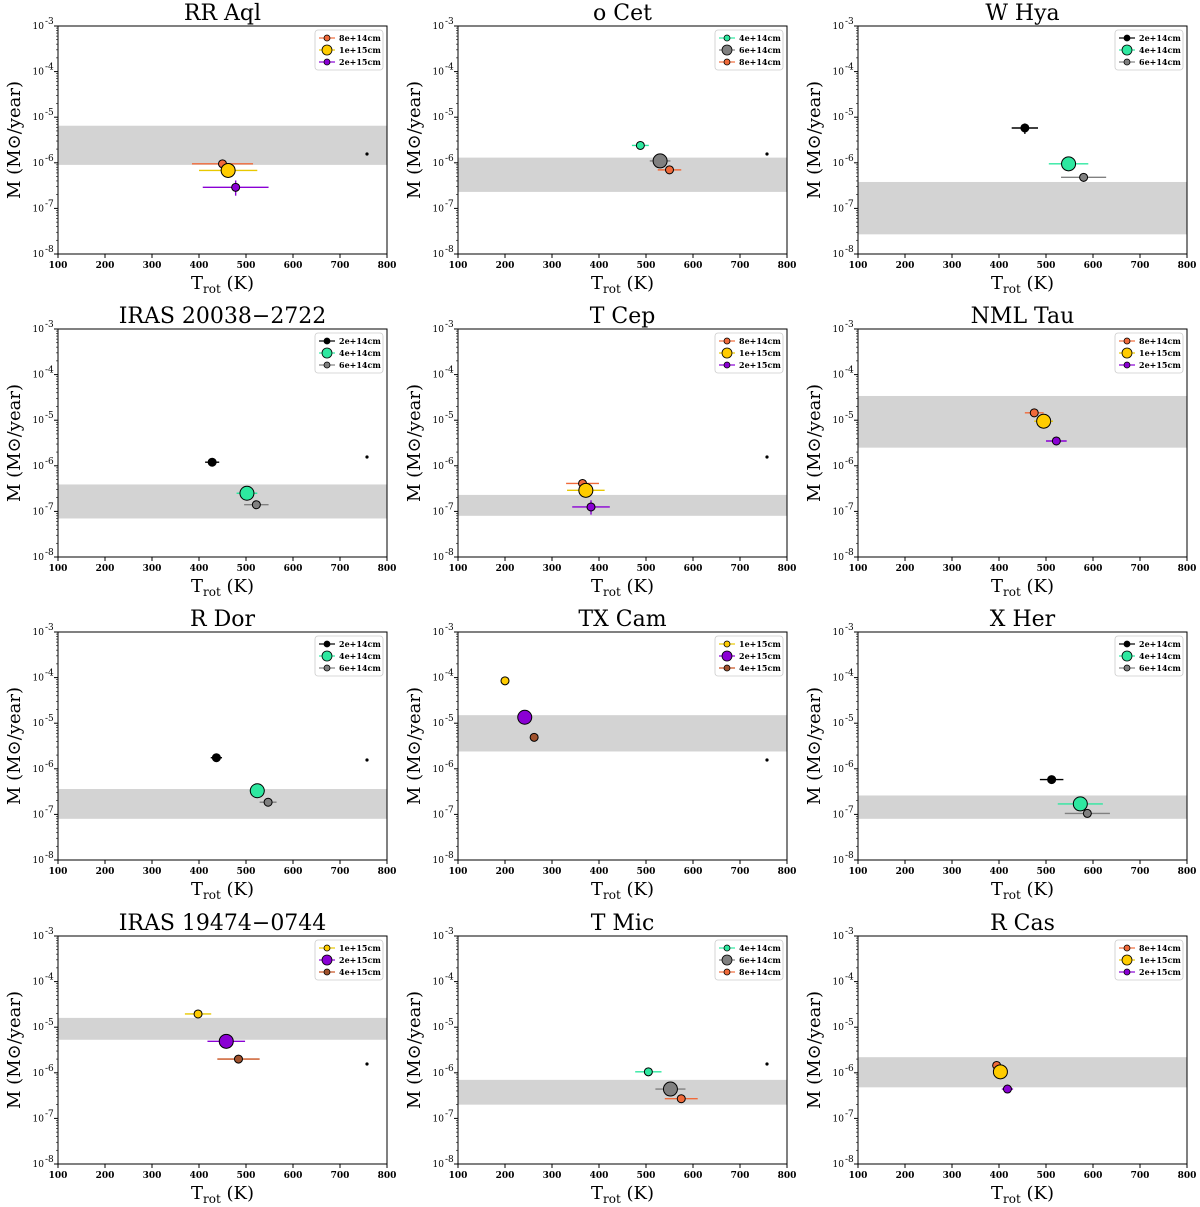 The height and width of the screenshot is (1207, 1200). Describe the element at coordinates (693, 872) in the screenshot. I see `chart-8-x-tick-label: 600` at that location.